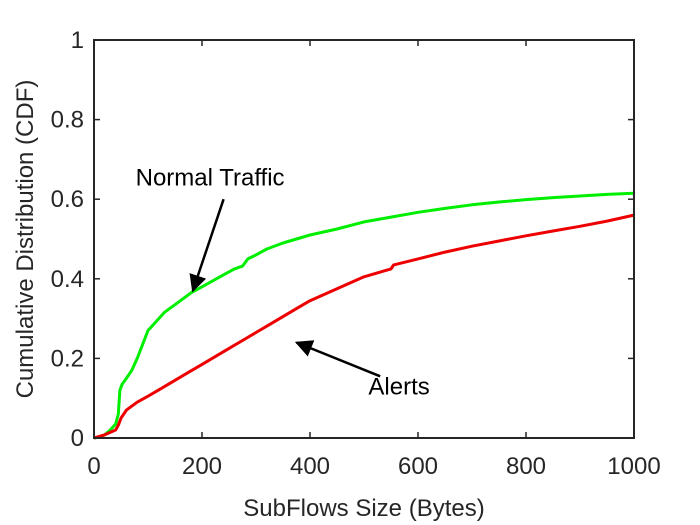 The width and height of the screenshot is (700, 525). I want to click on x-tick-label: 200, so click(202, 466).